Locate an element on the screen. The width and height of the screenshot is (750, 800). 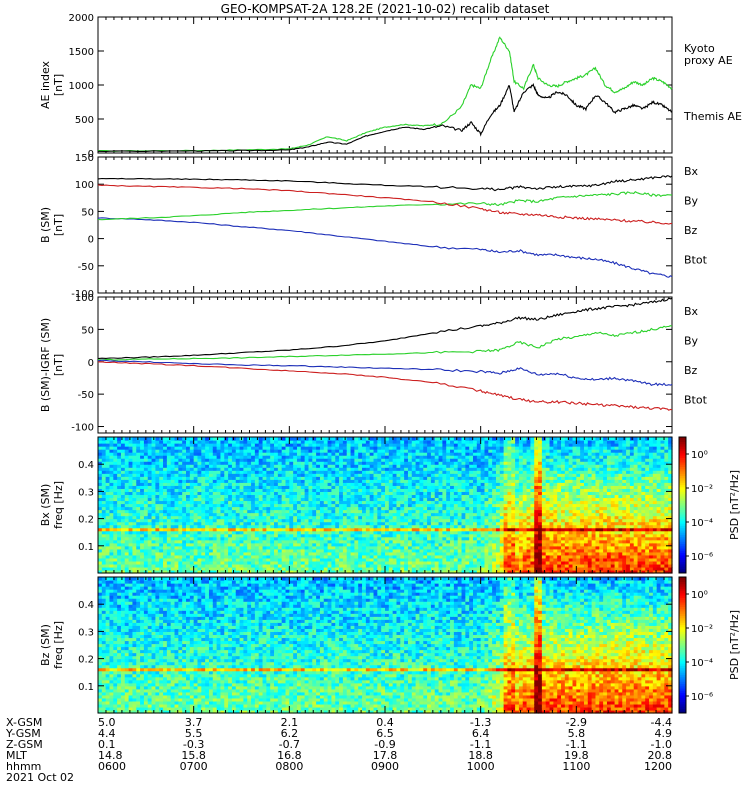
legend-label: Kyoto is located at coordinates (699, 48).